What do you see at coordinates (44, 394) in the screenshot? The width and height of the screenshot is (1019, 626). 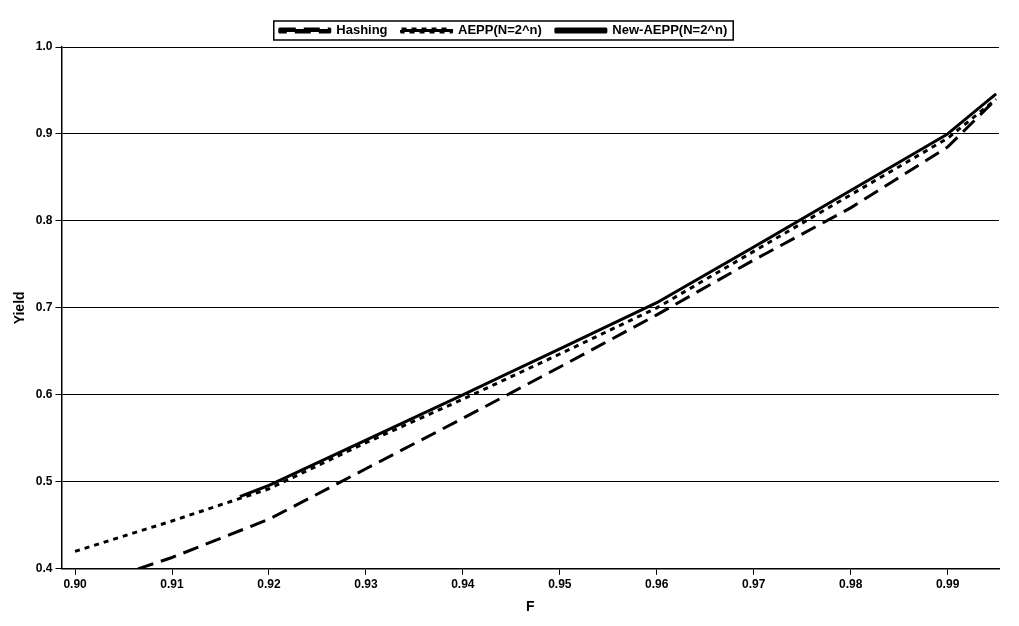 I see `y-tick-label: 0.6` at bounding box center [44, 394].